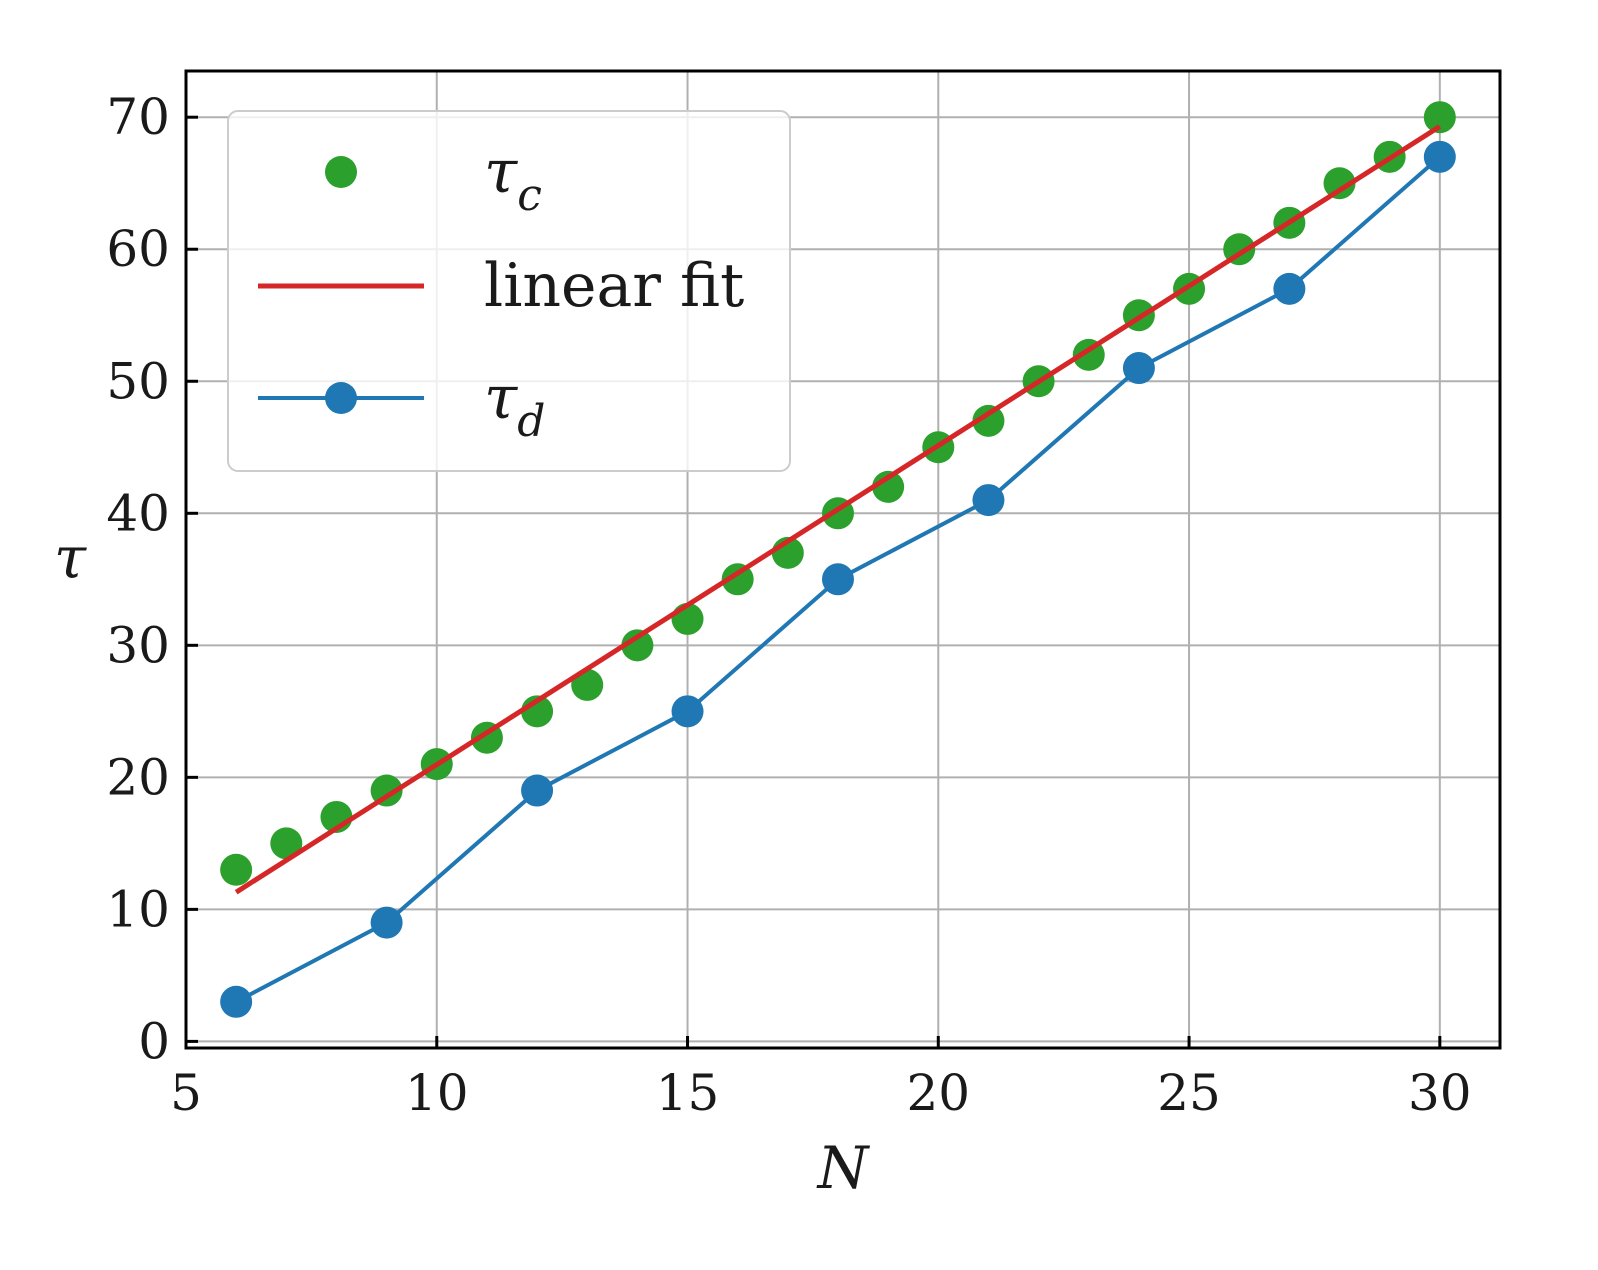  What do you see at coordinates (138, 381) in the screenshot?
I see `y-tick-label: 50` at bounding box center [138, 381].